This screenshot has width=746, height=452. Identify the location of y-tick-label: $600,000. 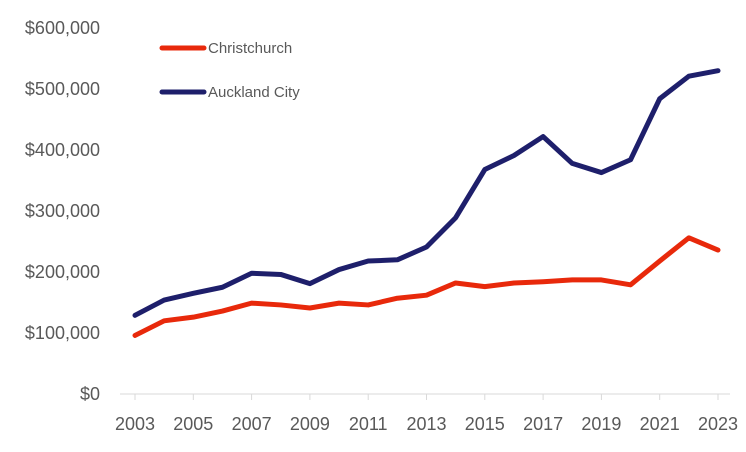
(62, 28).